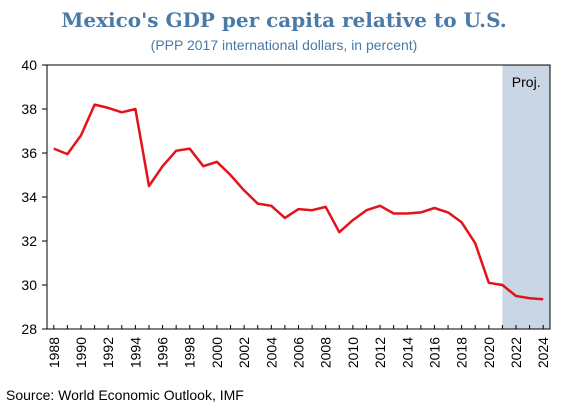 Image resolution: width=568 pixels, height=411 pixels. I want to click on x-tick-label: 2022, so click(516, 352).